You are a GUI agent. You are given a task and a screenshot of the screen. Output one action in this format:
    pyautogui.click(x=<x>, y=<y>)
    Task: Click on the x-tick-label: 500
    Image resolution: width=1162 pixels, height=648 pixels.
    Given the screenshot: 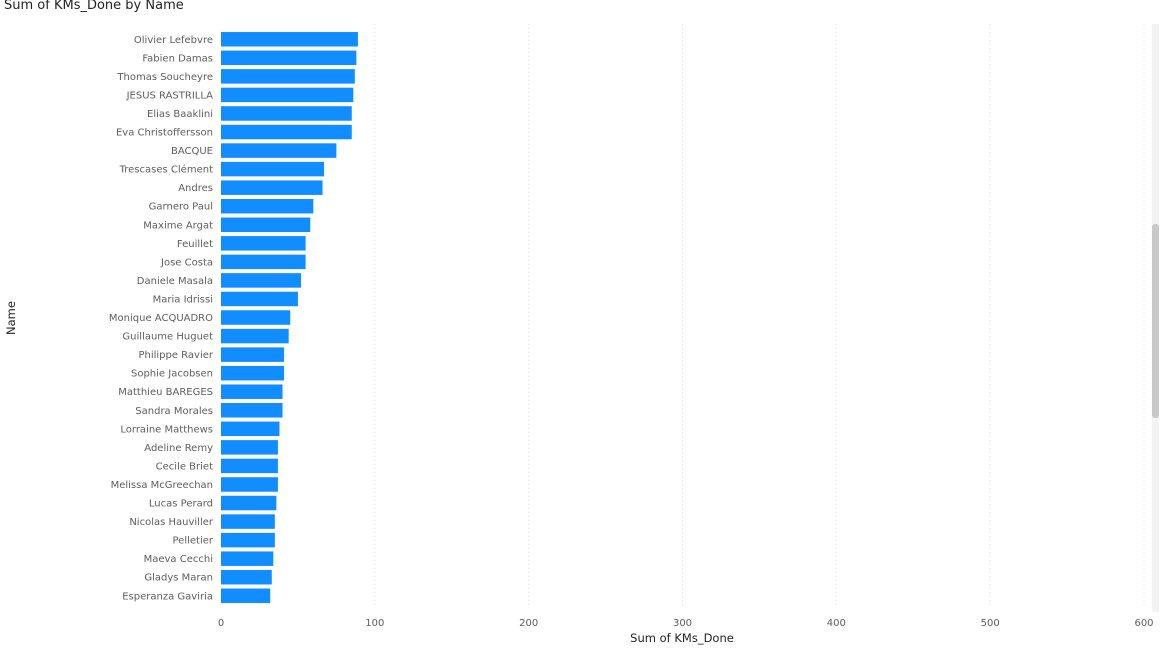 What is the action you would take?
    pyautogui.click(x=990, y=623)
    